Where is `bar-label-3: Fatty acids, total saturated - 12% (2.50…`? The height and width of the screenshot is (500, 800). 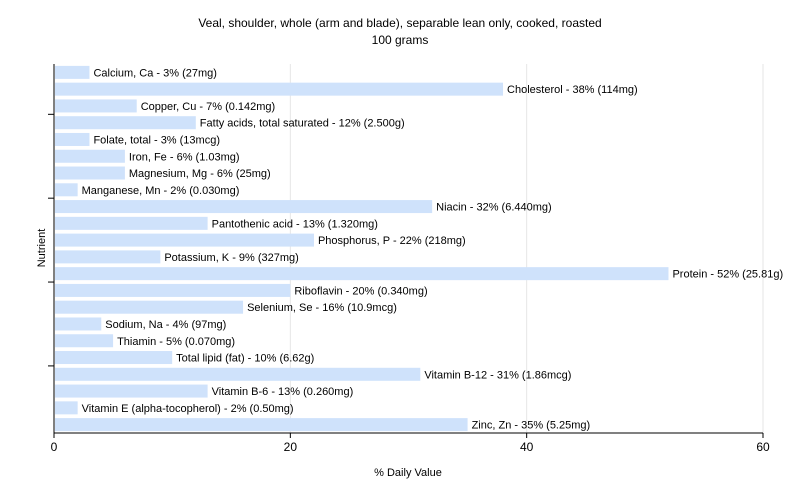
bar-label-3: Fatty acids, total saturated - 12% (2.50… is located at coordinates (302, 124).